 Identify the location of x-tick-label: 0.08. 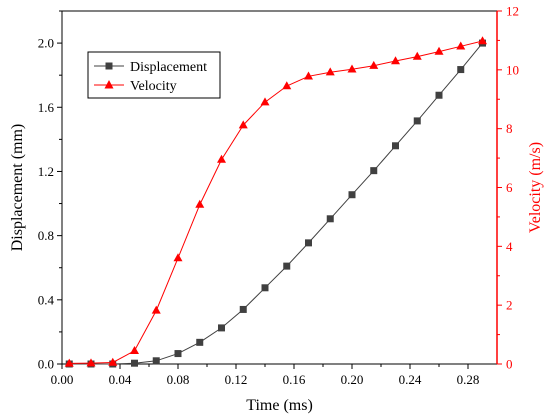
(178, 379).